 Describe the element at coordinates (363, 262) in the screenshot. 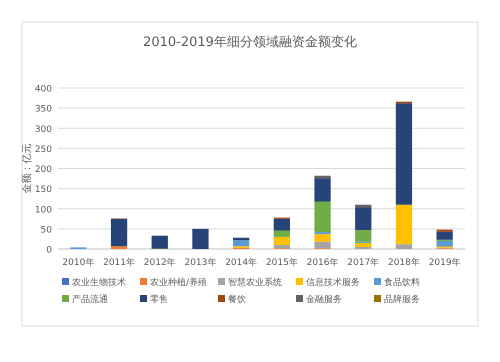

I see `x-tick-label: 2017年` at that location.